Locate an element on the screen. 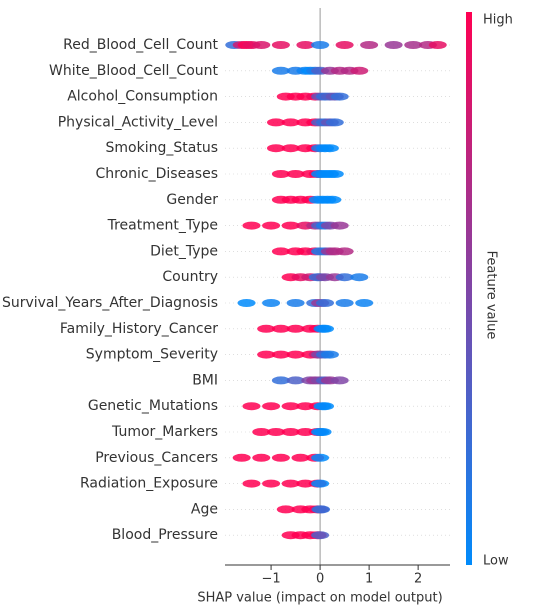 The image size is (544, 613). x-tick-label: 2 is located at coordinates (418, 579).